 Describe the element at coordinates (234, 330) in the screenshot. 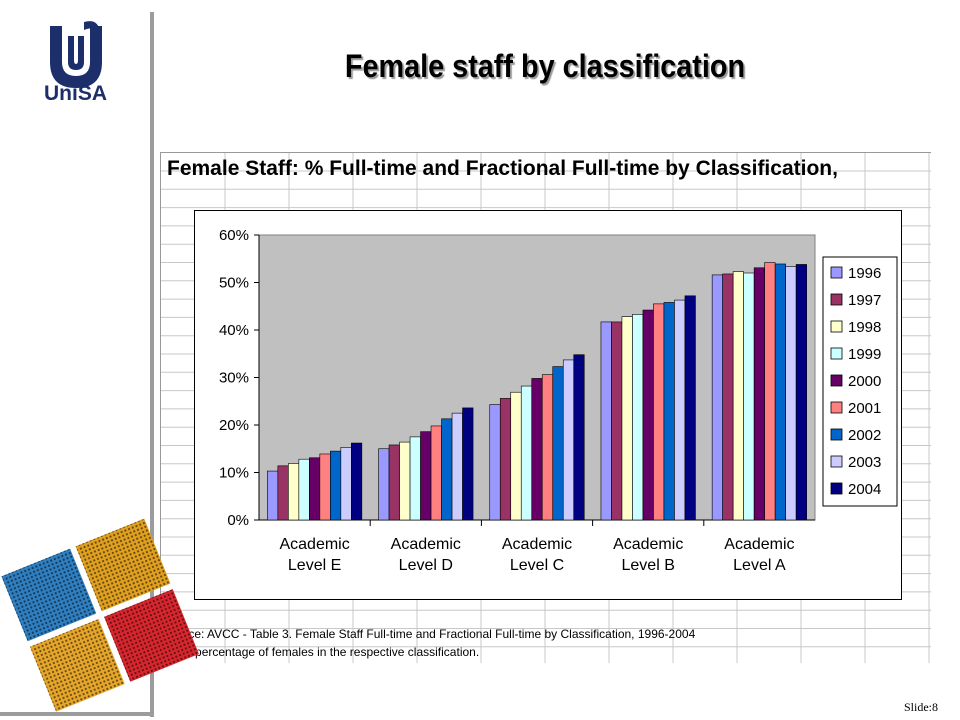

I see `y-tick-label: 40%` at that location.